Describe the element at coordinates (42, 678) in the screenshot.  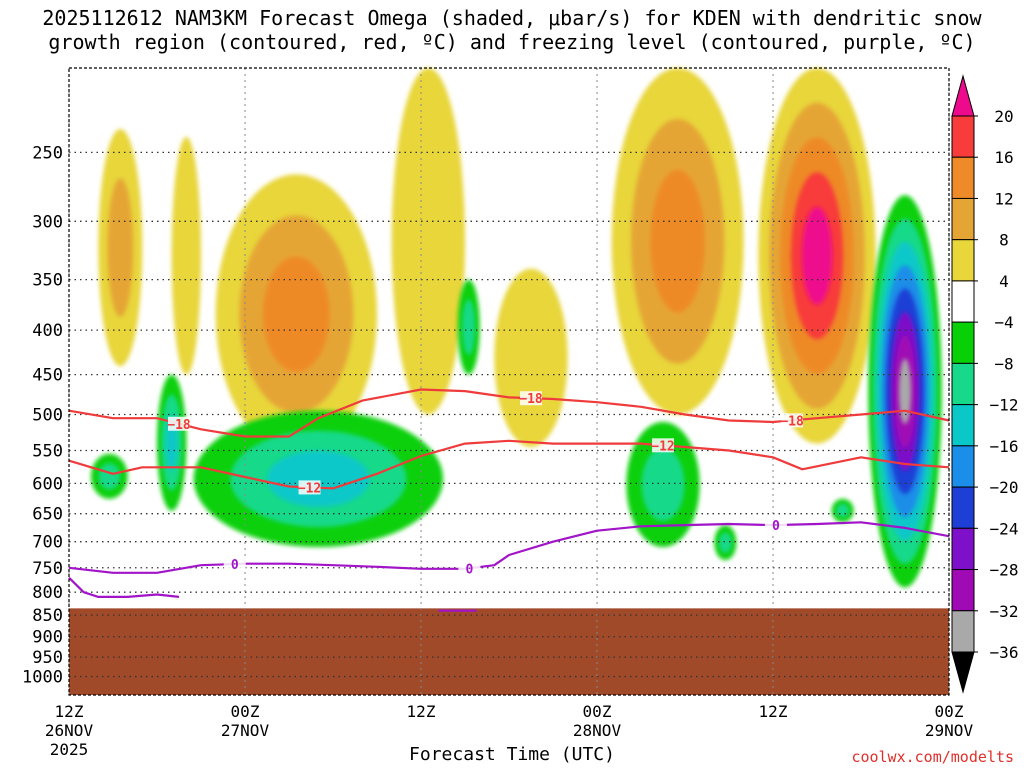
I see `y-tick-label-1000: 1000` at that location.